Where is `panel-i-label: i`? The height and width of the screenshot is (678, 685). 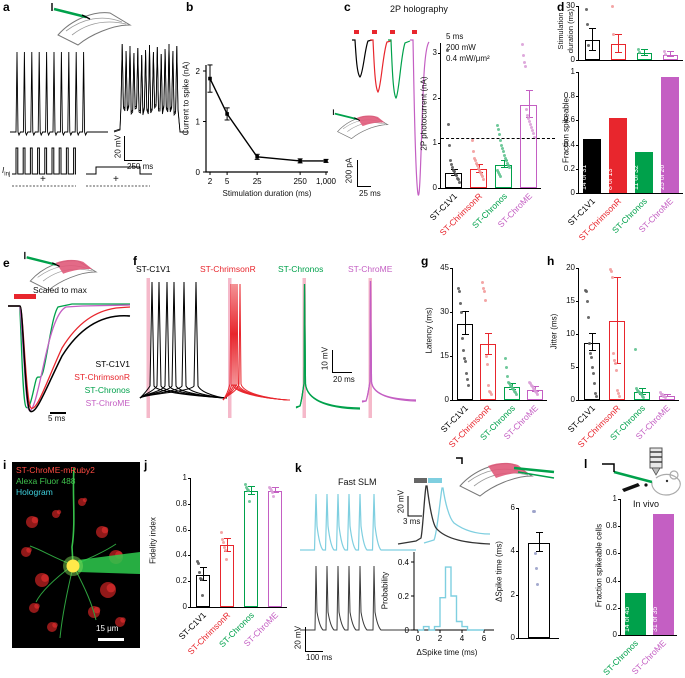
panel-i-label: i is located at coordinates (5, 465).